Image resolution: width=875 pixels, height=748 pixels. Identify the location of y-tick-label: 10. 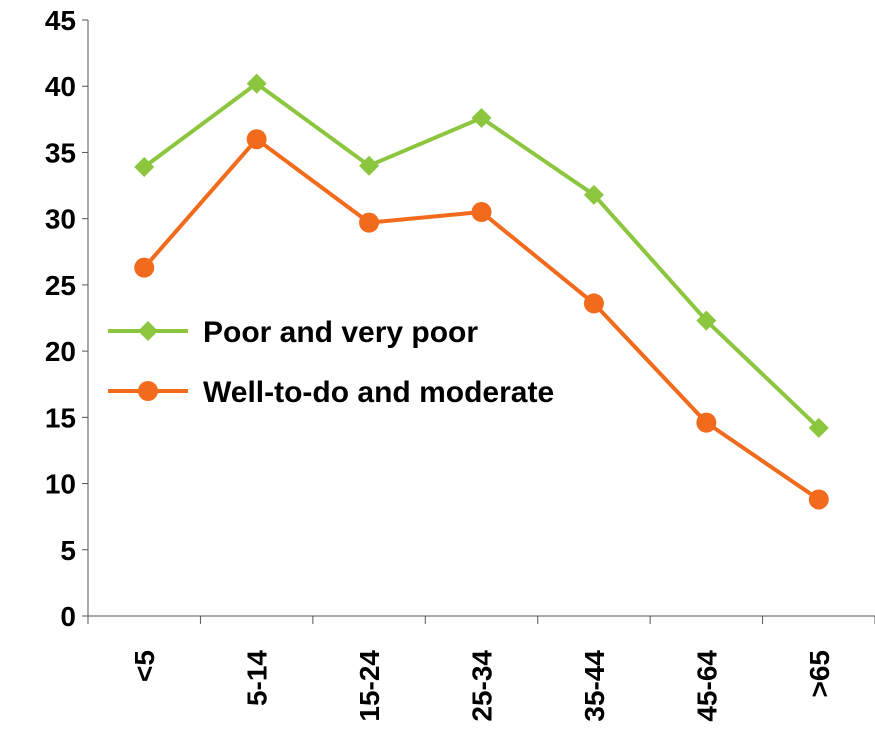
(60, 484).